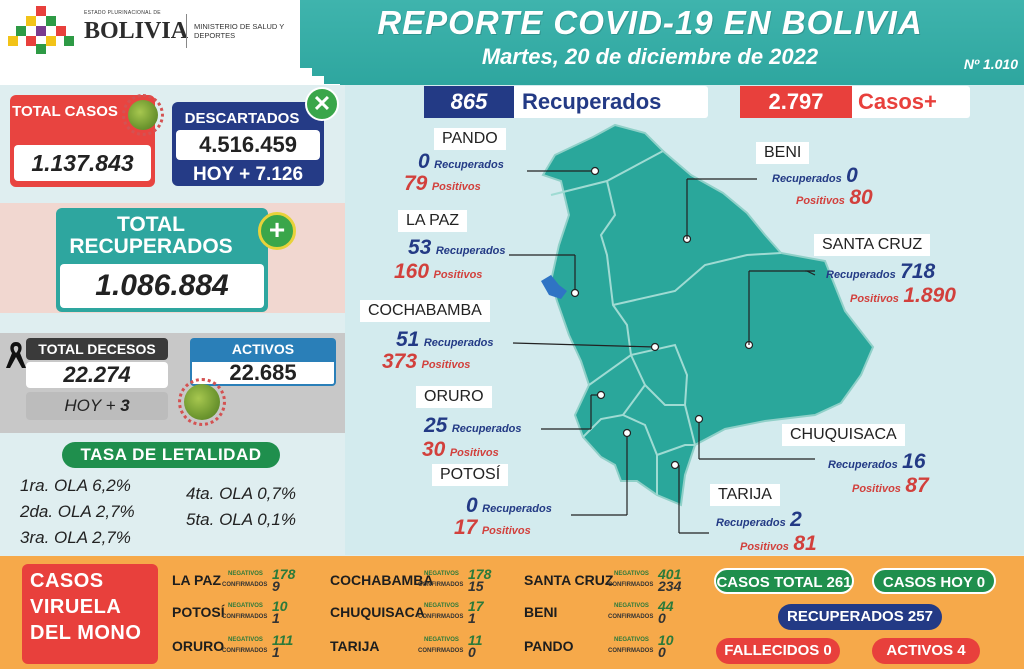 Image resolution: width=1024 pixels, height=669 pixels. I want to click on total-cases-value: 1.137.843, so click(82, 163).